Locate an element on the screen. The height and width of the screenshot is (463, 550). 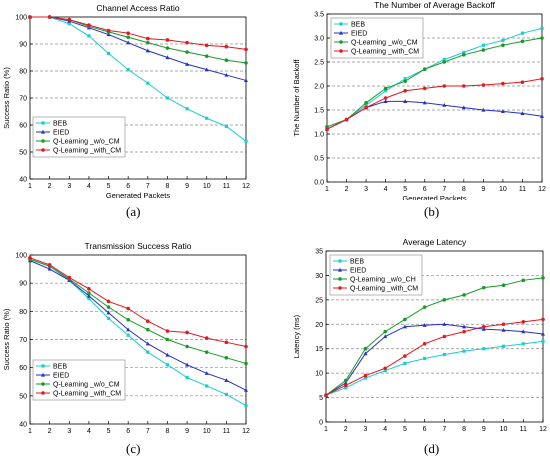
y-tick-label: 90 is located at coordinates (23, 45).